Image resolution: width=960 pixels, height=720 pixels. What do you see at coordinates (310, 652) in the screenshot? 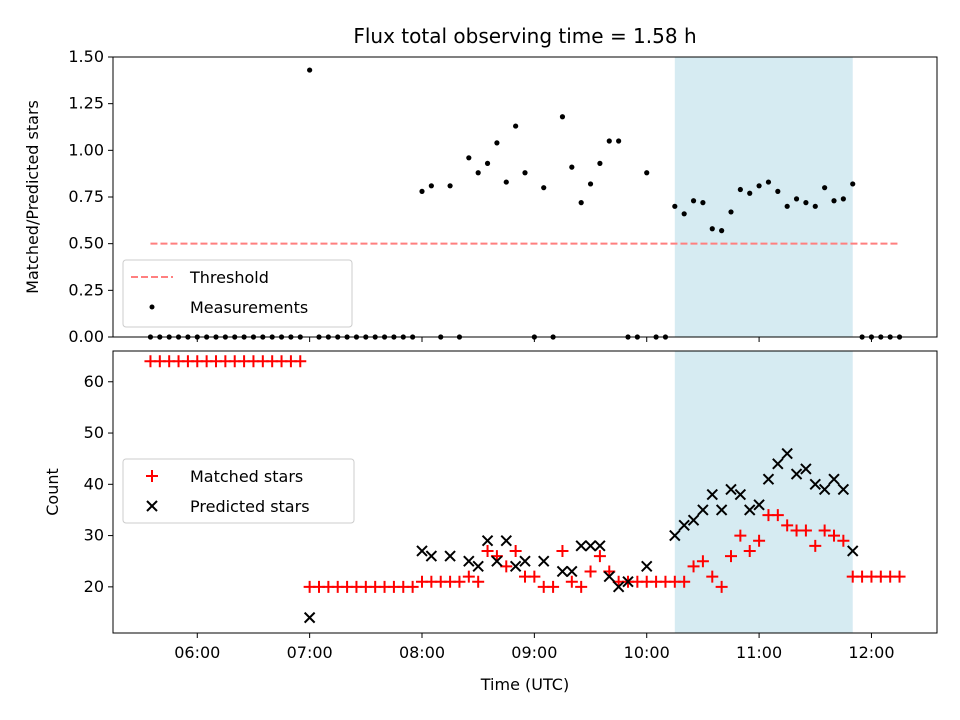
I see `x-tick-label: 07:00` at bounding box center [310, 652].